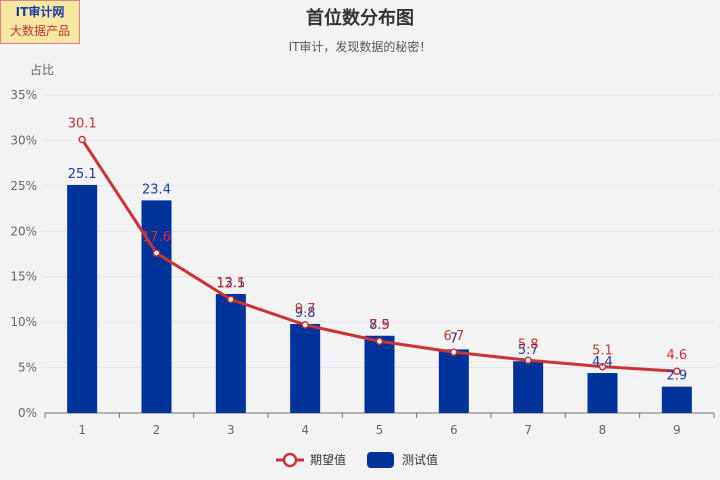 The height and width of the screenshot is (480, 720). What do you see at coordinates (156, 189) in the screenshot?
I see `bar-data-label: 23.4` at bounding box center [156, 189].